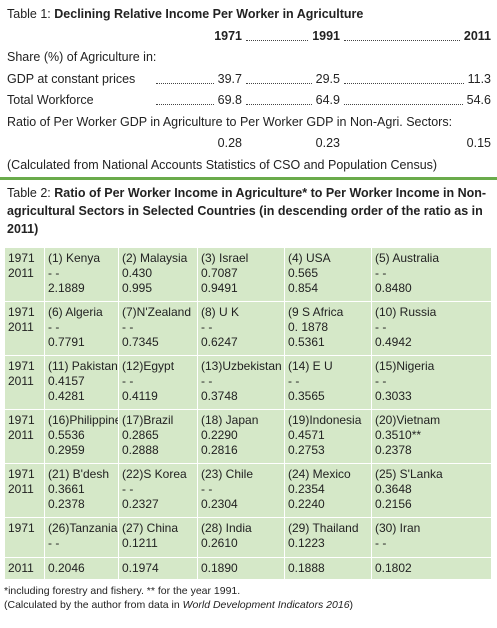 The height and width of the screenshot is (628, 497). Describe the element at coordinates (415, 80) in the screenshot. I see `value-cell: 11.3` at that location.